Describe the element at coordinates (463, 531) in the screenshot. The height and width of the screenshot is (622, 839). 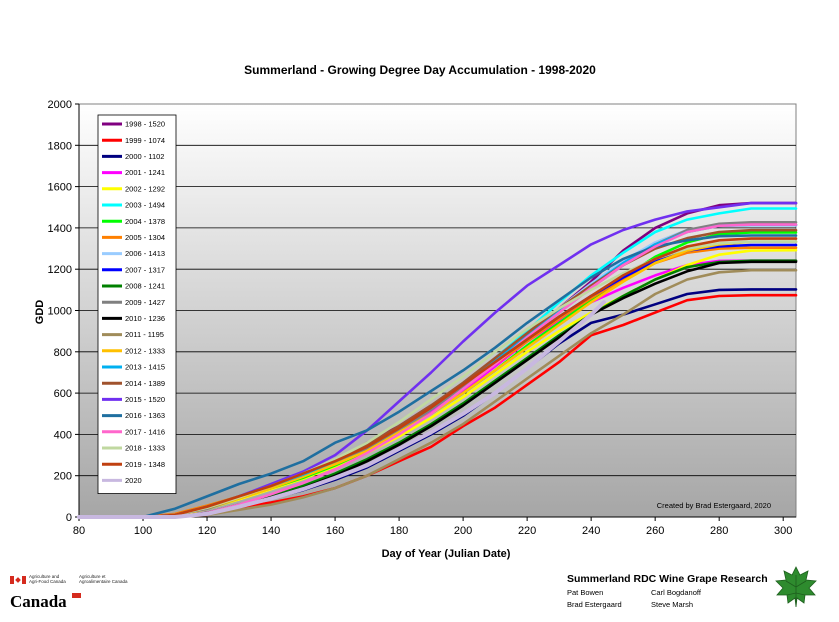
I see `x-tick-label: 200` at that location.